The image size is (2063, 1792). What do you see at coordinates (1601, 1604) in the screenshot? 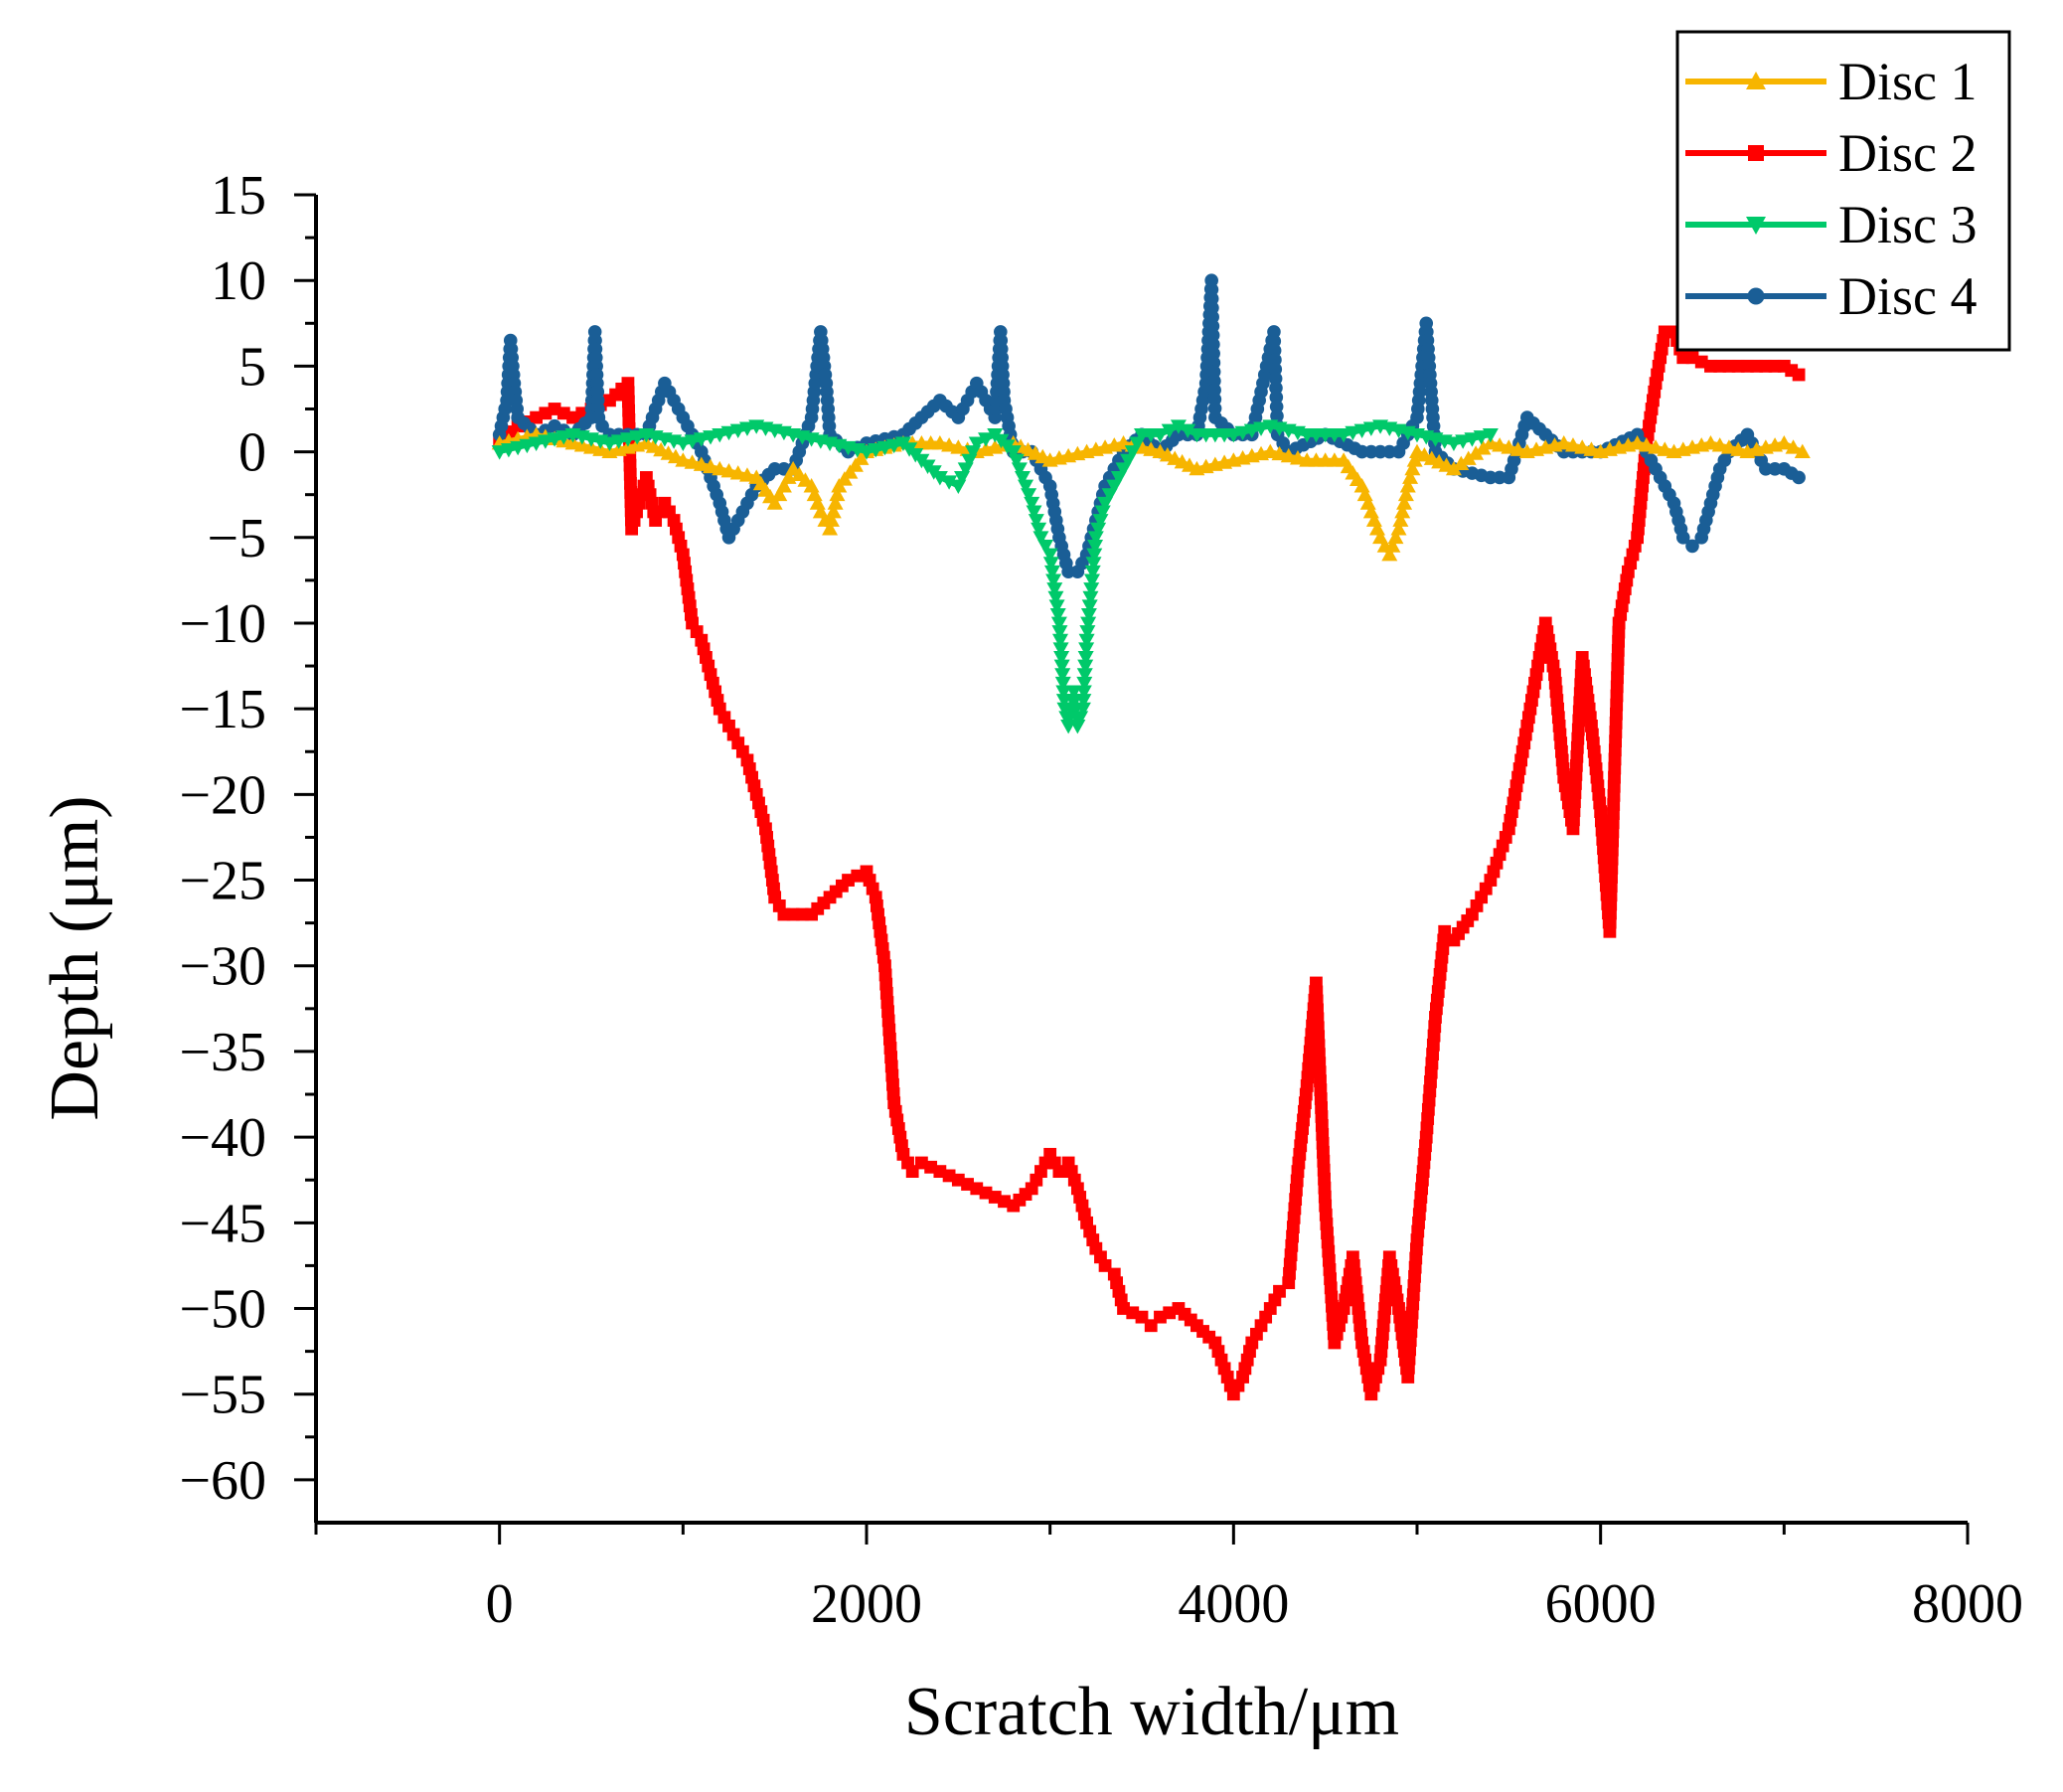
I see `x-tick-label: 6000` at bounding box center [1601, 1604].